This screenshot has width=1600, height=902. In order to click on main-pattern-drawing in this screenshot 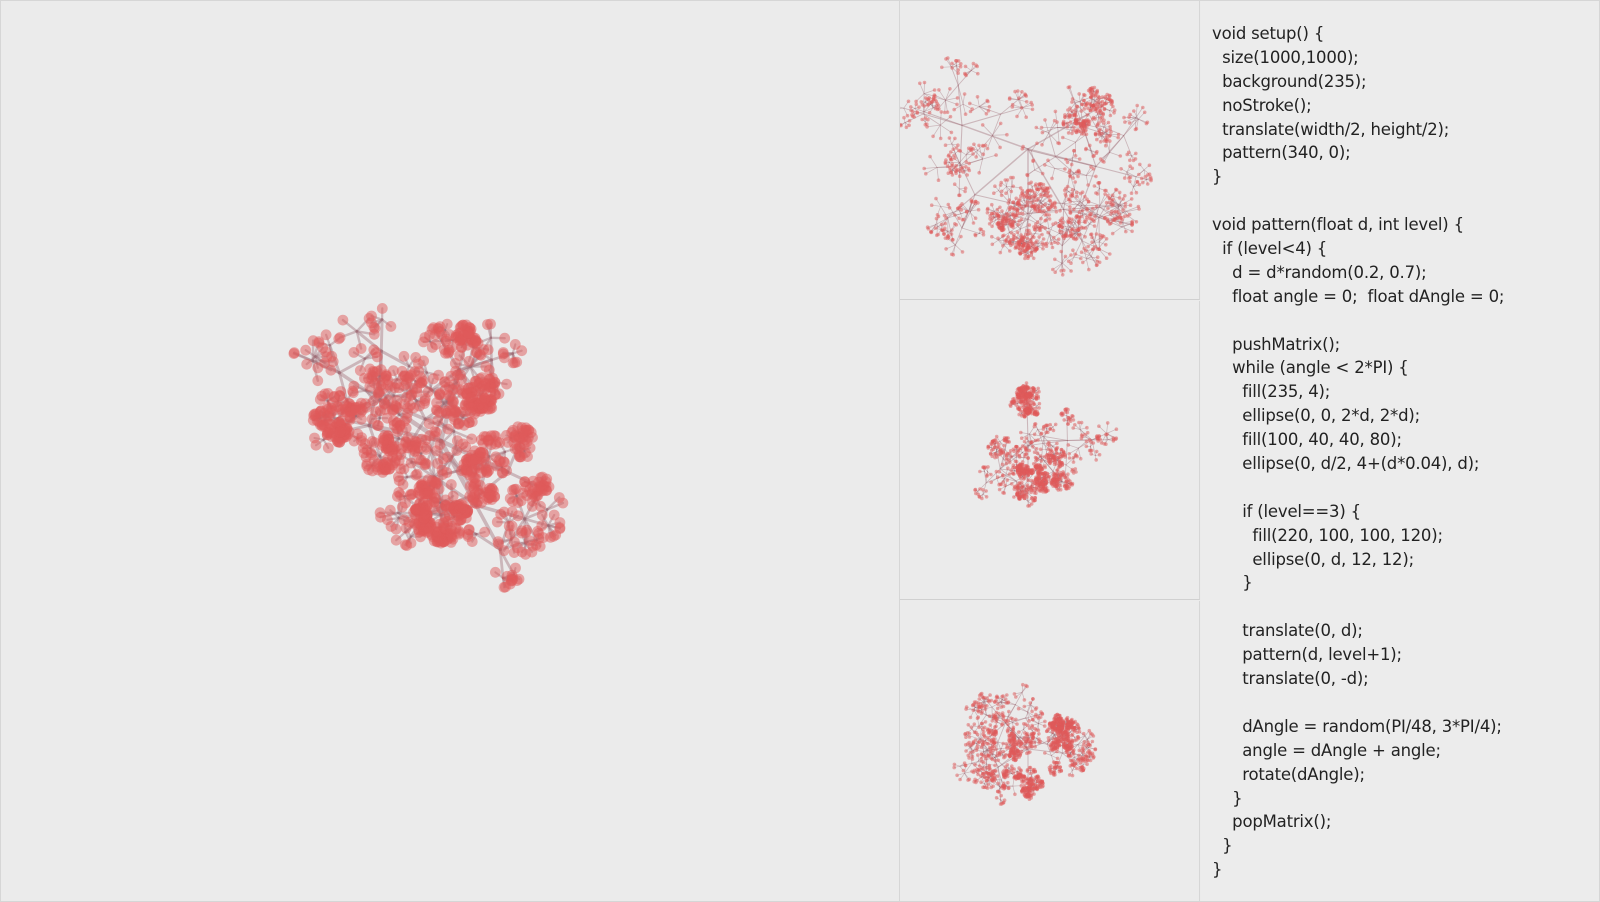, I will do `click(428, 448)`.